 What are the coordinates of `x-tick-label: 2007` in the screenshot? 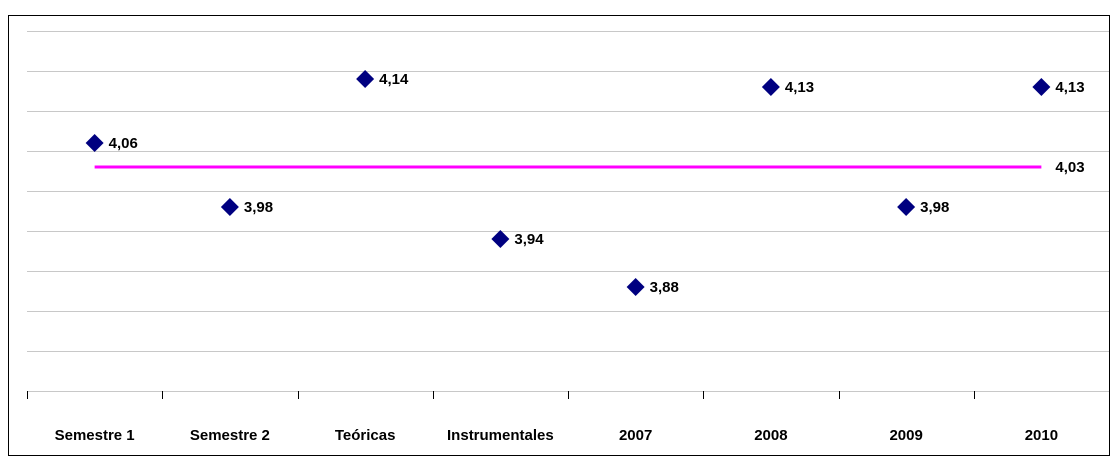 It's located at (635, 435).